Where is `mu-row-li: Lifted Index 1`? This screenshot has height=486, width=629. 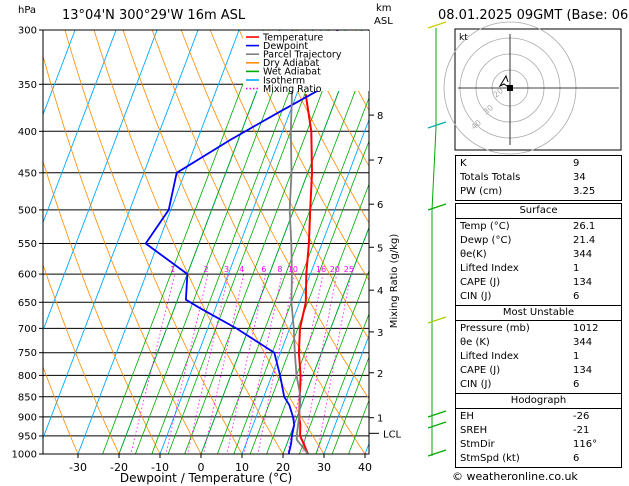
mu-row-li: Lifted Index 1 is located at coordinates (520, 356).